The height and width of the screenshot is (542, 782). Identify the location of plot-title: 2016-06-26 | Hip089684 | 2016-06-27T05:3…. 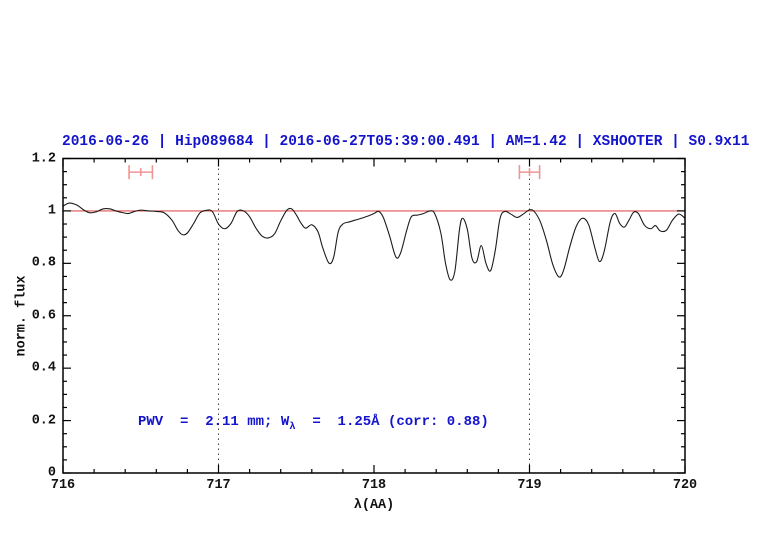
(406, 142).